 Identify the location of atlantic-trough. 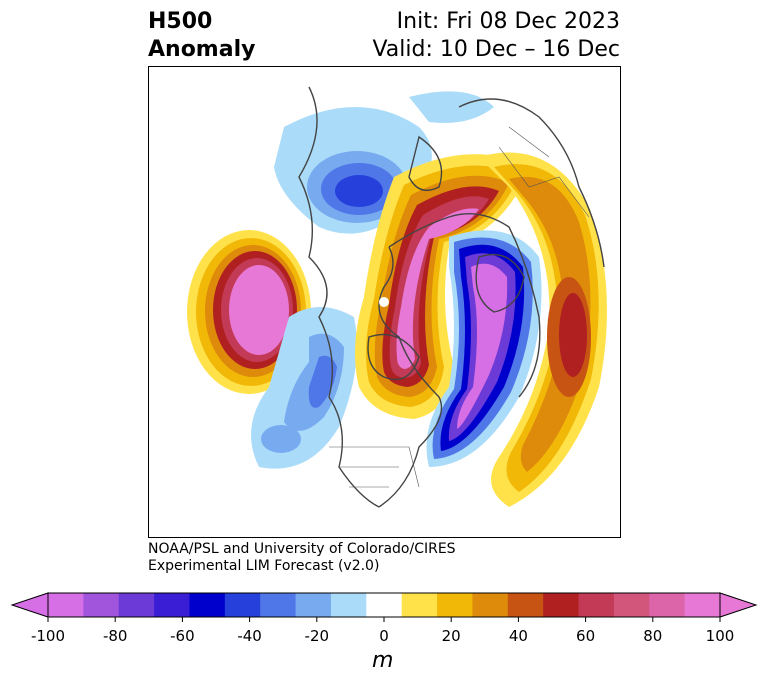
(484, 348).